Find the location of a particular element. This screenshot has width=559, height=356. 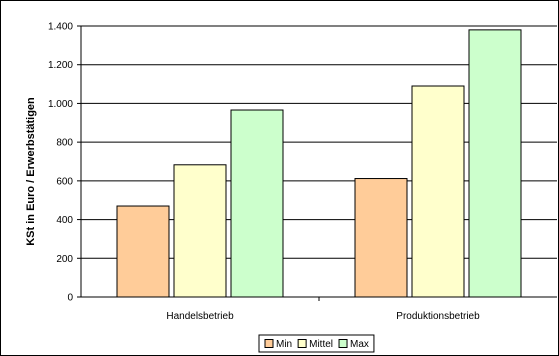

y-tick-label: 400 is located at coordinates (64, 220).